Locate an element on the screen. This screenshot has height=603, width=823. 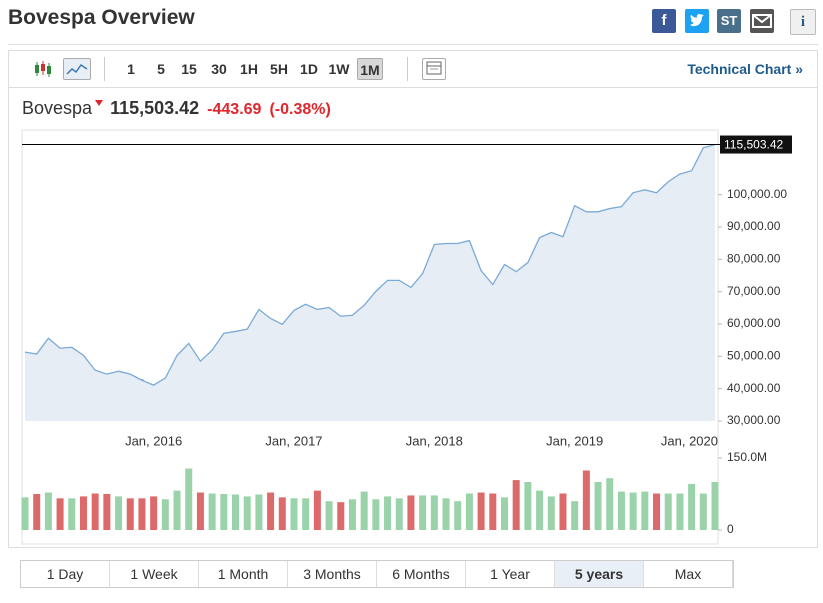
interval-button: 30 is located at coordinates (219, 69).